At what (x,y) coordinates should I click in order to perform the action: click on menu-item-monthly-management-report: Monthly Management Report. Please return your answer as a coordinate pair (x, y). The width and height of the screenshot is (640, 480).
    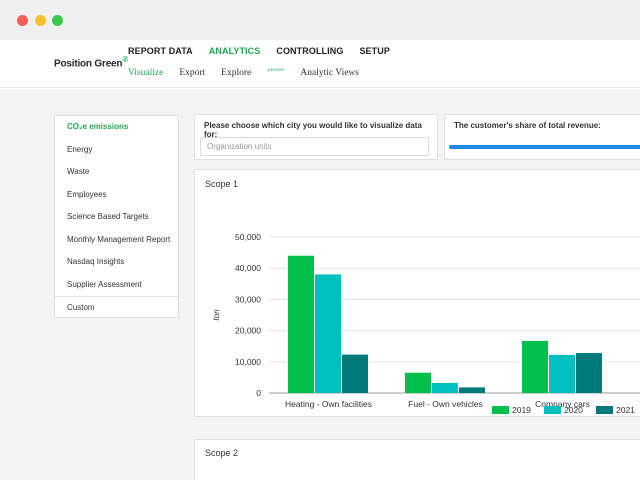
    Looking at the image, I should click on (119, 239).